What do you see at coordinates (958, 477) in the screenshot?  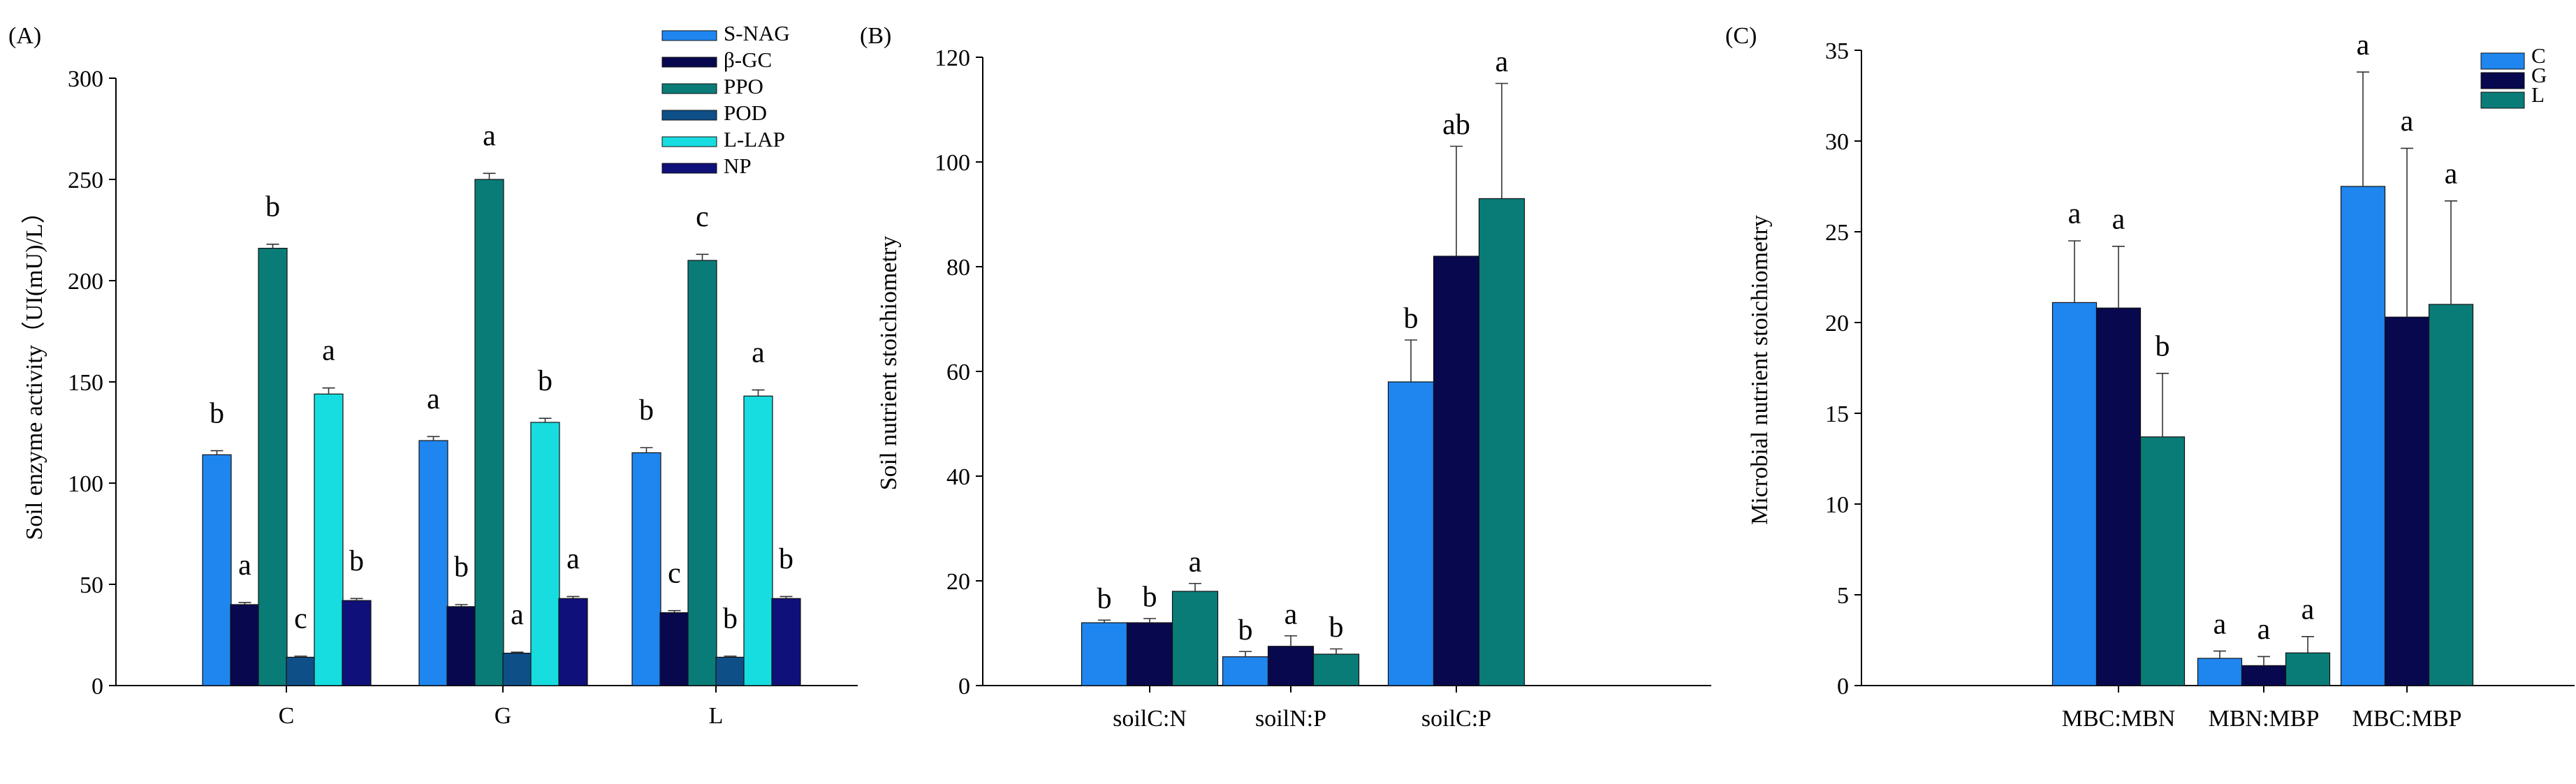 I see `y-tick-label: 40` at bounding box center [958, 477].